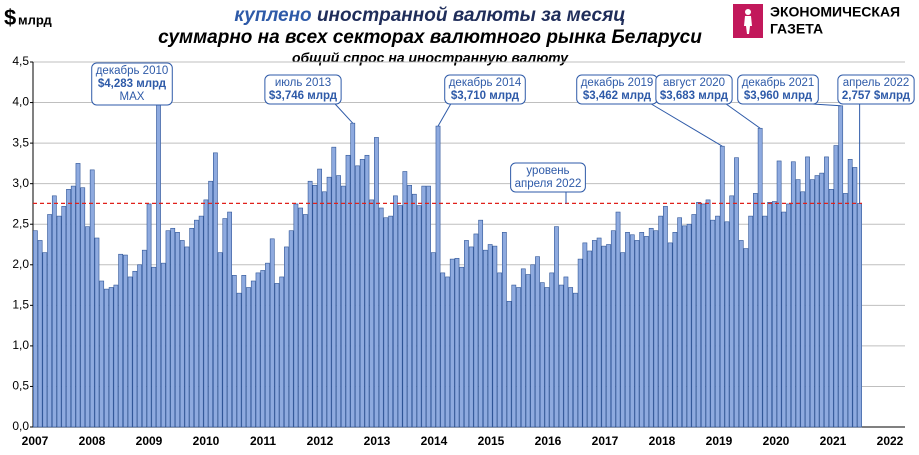 Image resolution: width=919 pixels, height=455 pixels. Describe the element at coordinates (35, 441) in the screenshot. I see `x-tick-label: 2007` at that location.